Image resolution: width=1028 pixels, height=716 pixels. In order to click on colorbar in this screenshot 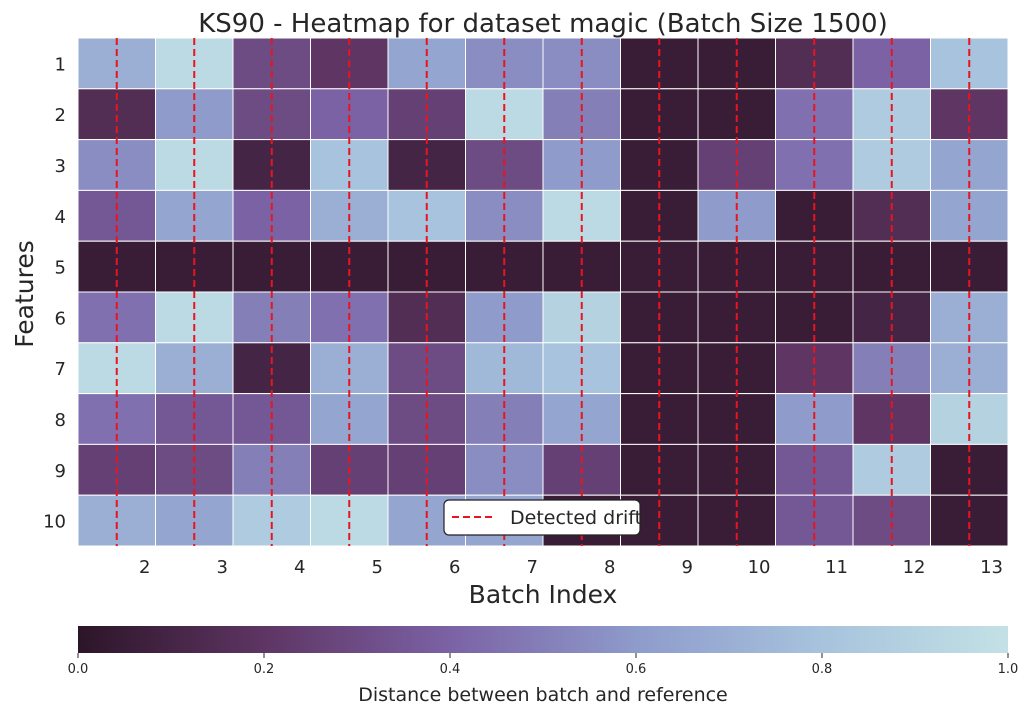, I will do `click(543, 639)`.